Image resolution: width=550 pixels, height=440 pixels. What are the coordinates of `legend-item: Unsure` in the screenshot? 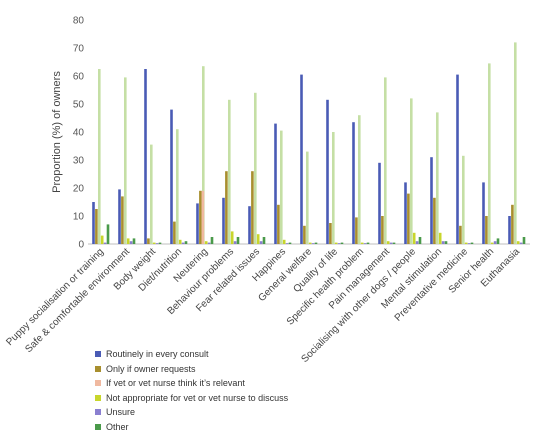 It's located at (191, 412).